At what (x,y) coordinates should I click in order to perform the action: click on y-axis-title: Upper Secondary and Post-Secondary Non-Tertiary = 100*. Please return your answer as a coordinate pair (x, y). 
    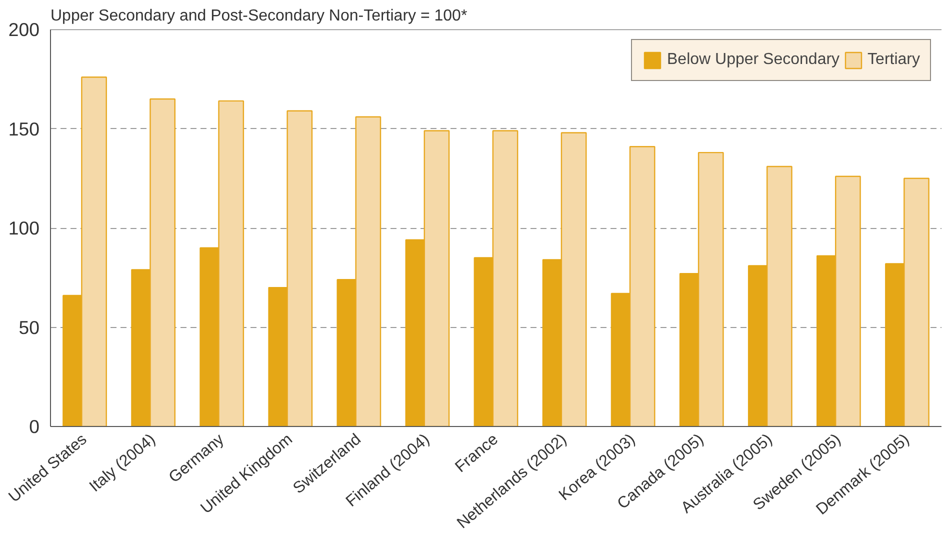
    Looking at the image, I should click on (259, 16).